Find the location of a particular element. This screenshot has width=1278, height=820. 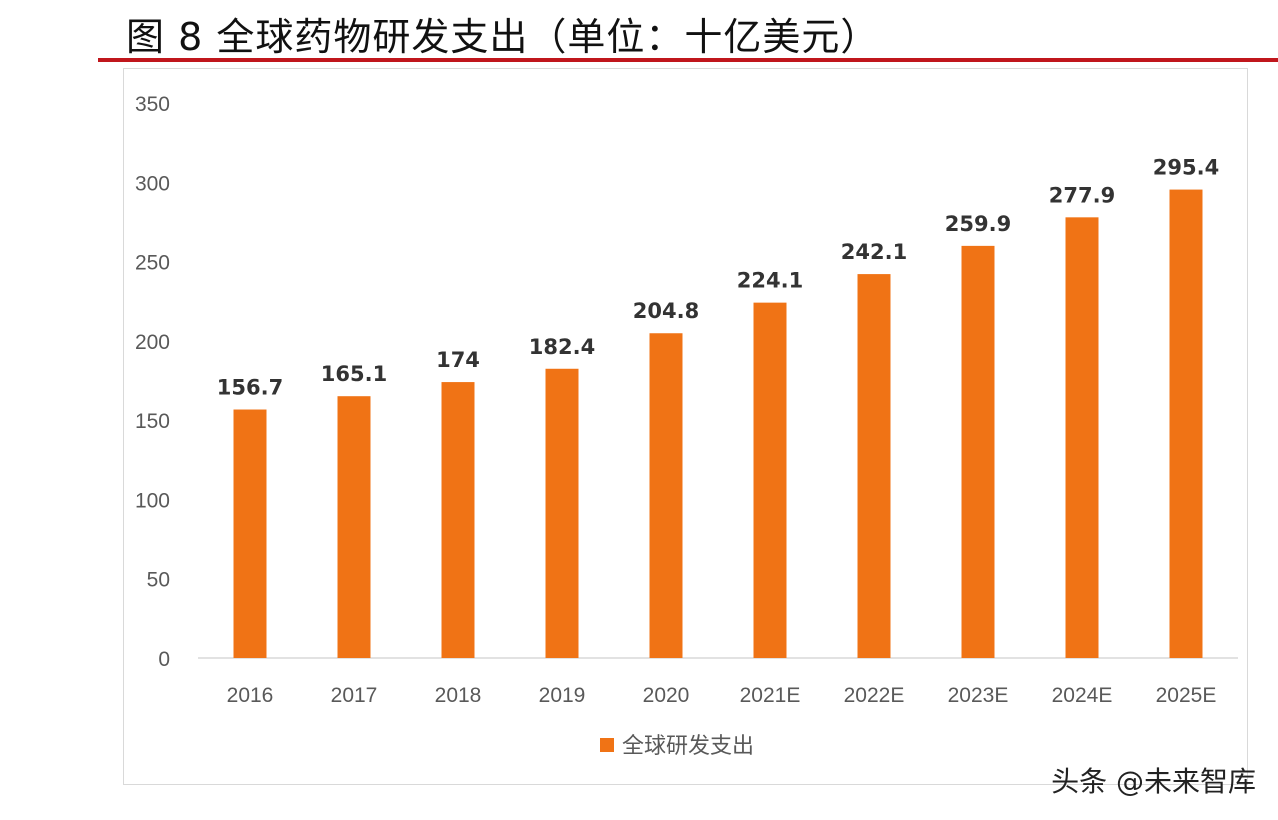

x-tick-label: 2017 is located at coordinates (354, 695).